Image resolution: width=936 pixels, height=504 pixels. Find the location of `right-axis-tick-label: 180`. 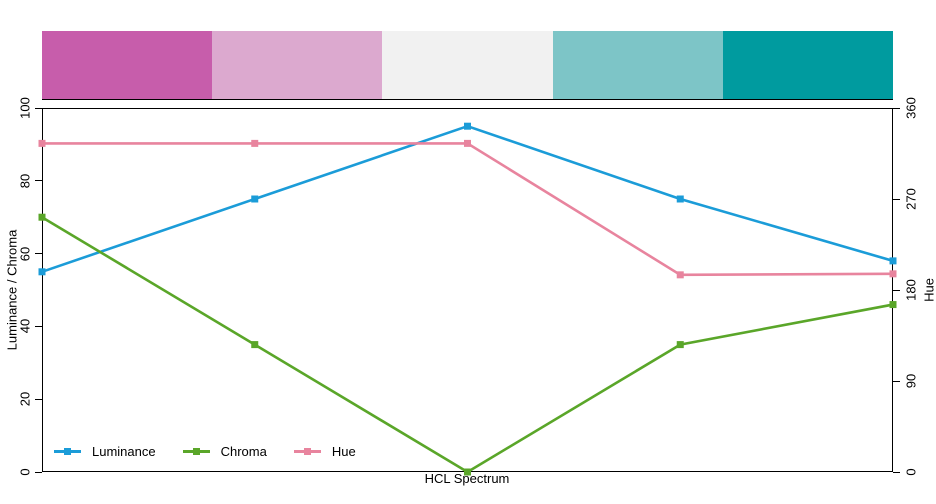

right-axis-tick-label: 180 is located at coordinates (911, 290).